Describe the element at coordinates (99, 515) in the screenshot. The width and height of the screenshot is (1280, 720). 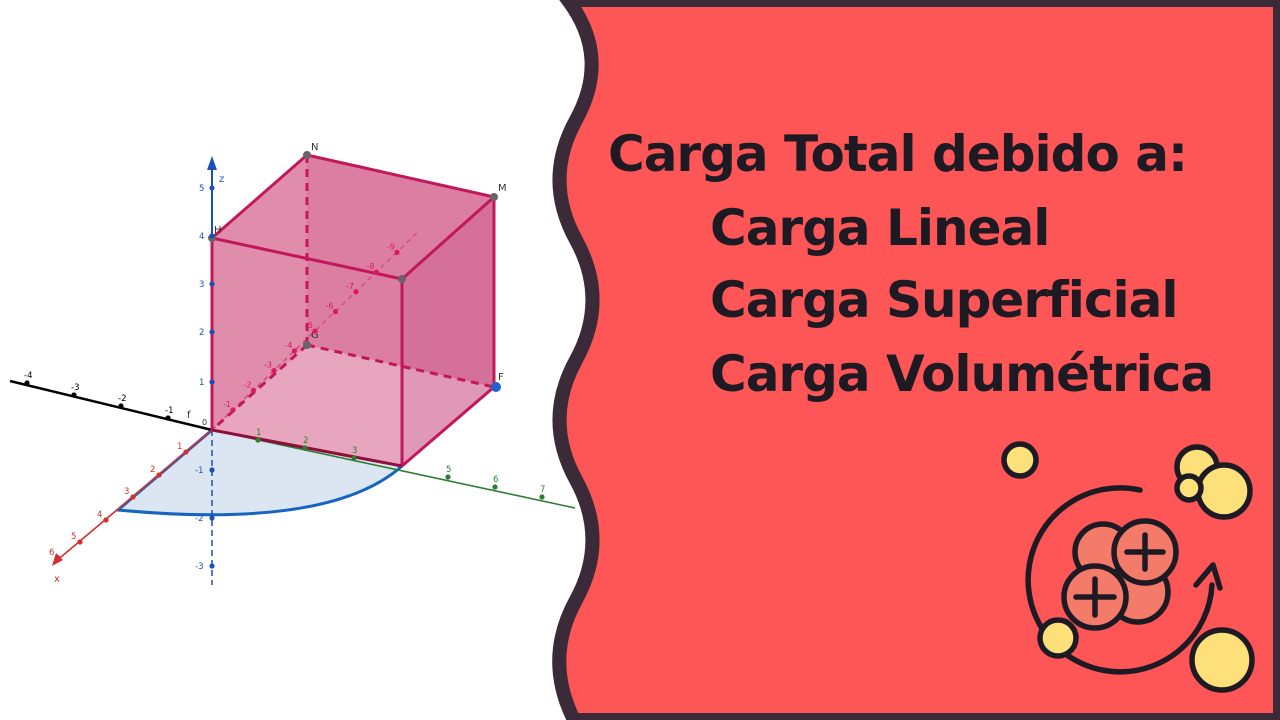
I see `x-tick-label: 4` at that location.